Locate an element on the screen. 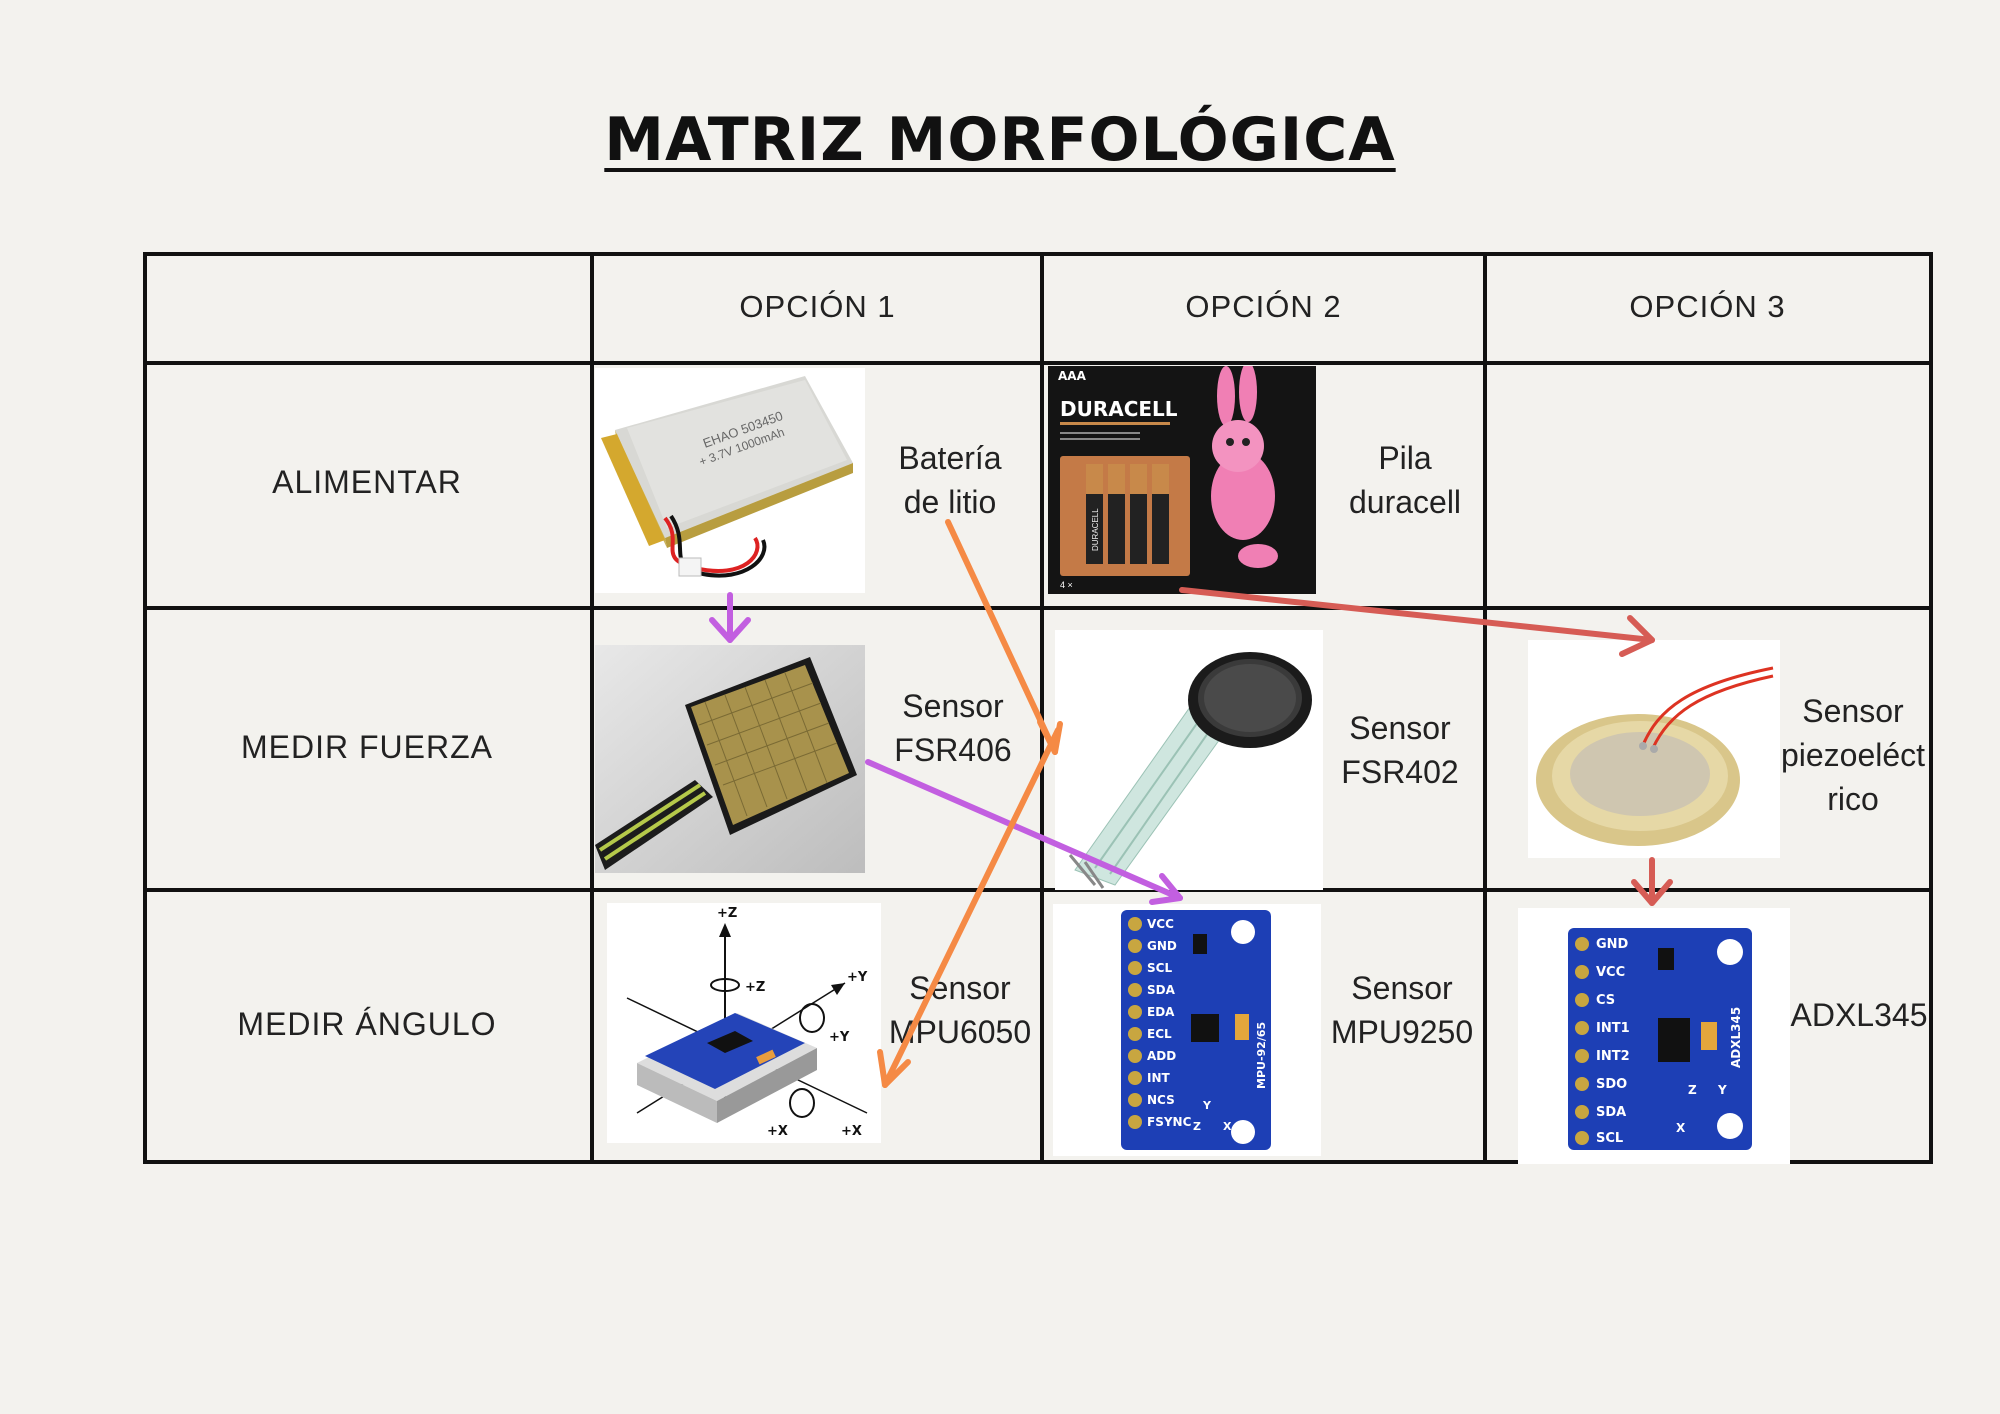  mpu6050-sensor-image: +Z +Y +Z +Y +X +X is located at coordinates (744, 1023).